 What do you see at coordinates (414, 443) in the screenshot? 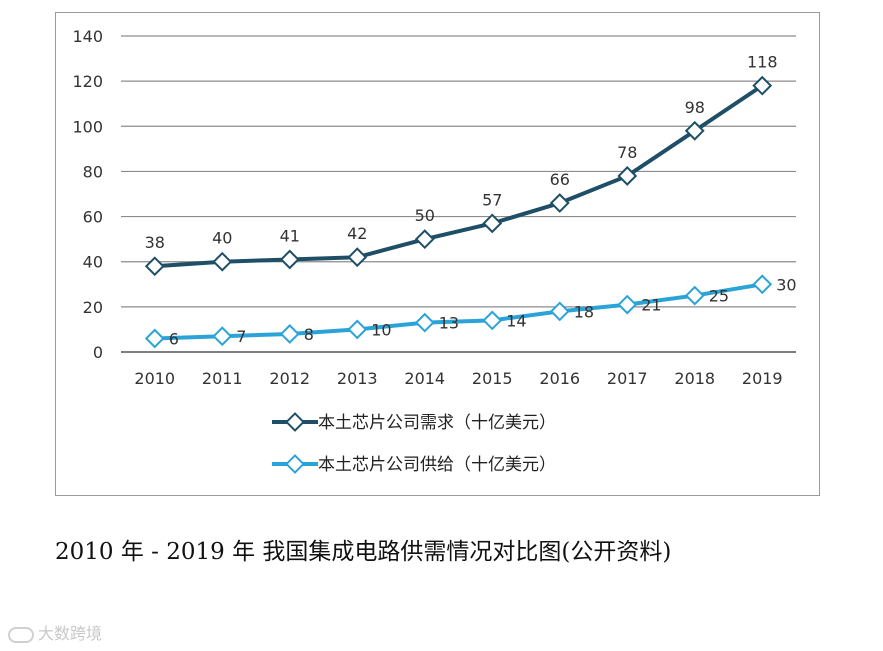
I see `legend: 本土芯片公司需求（十亿美元） 本土芯片公司供给（十亿美元）` at bounding box center [414, 443].